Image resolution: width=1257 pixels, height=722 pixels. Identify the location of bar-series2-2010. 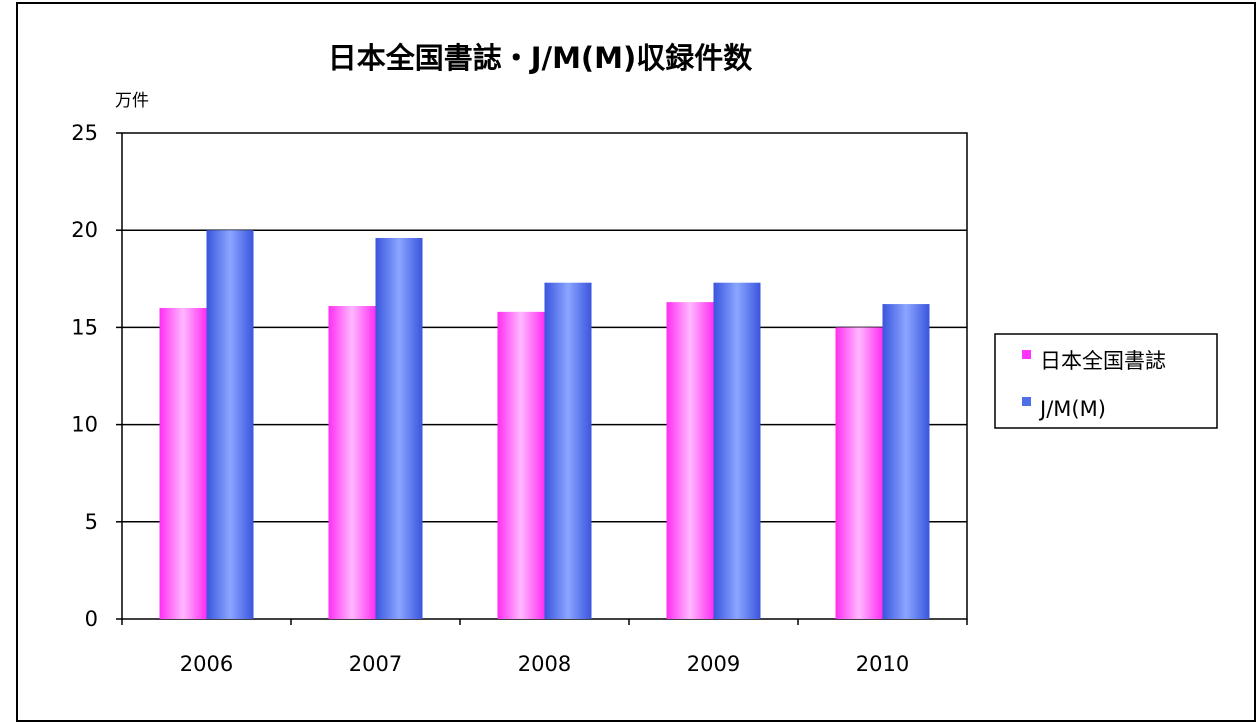
(906, 461).